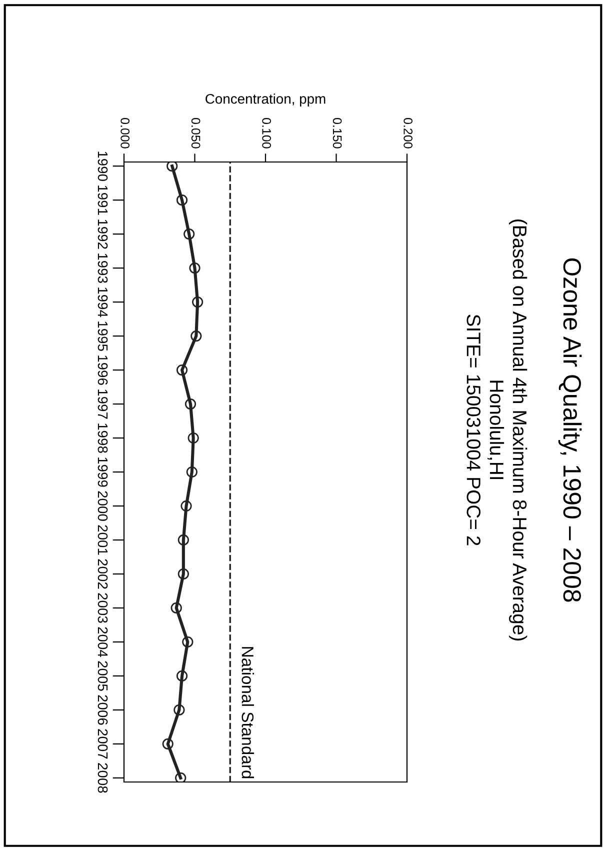 This screenshot has height=851, width=606. What do you see at coordinates (497, 430) in the screenshot?
I see `text: (Based on Annual 4th Maximum 8-Hour Average) Honolulu,HI SITE= 150031004 POC= 2` at bounding box center [497, 430].